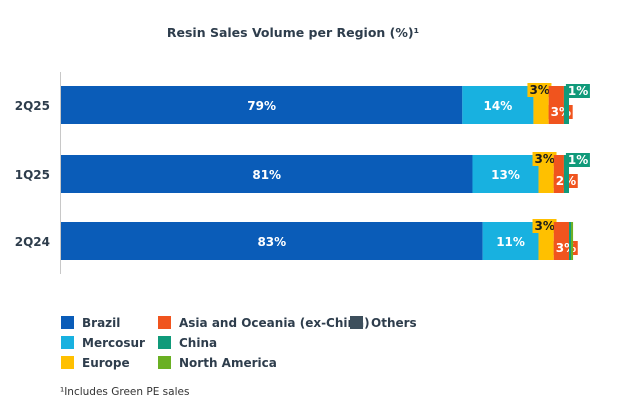 This screenshot has width=634, height=406. Describe the element at coordinates (113, 343) in the screenshot. I see `legend-label-mercosur: Mercosur` at that location.